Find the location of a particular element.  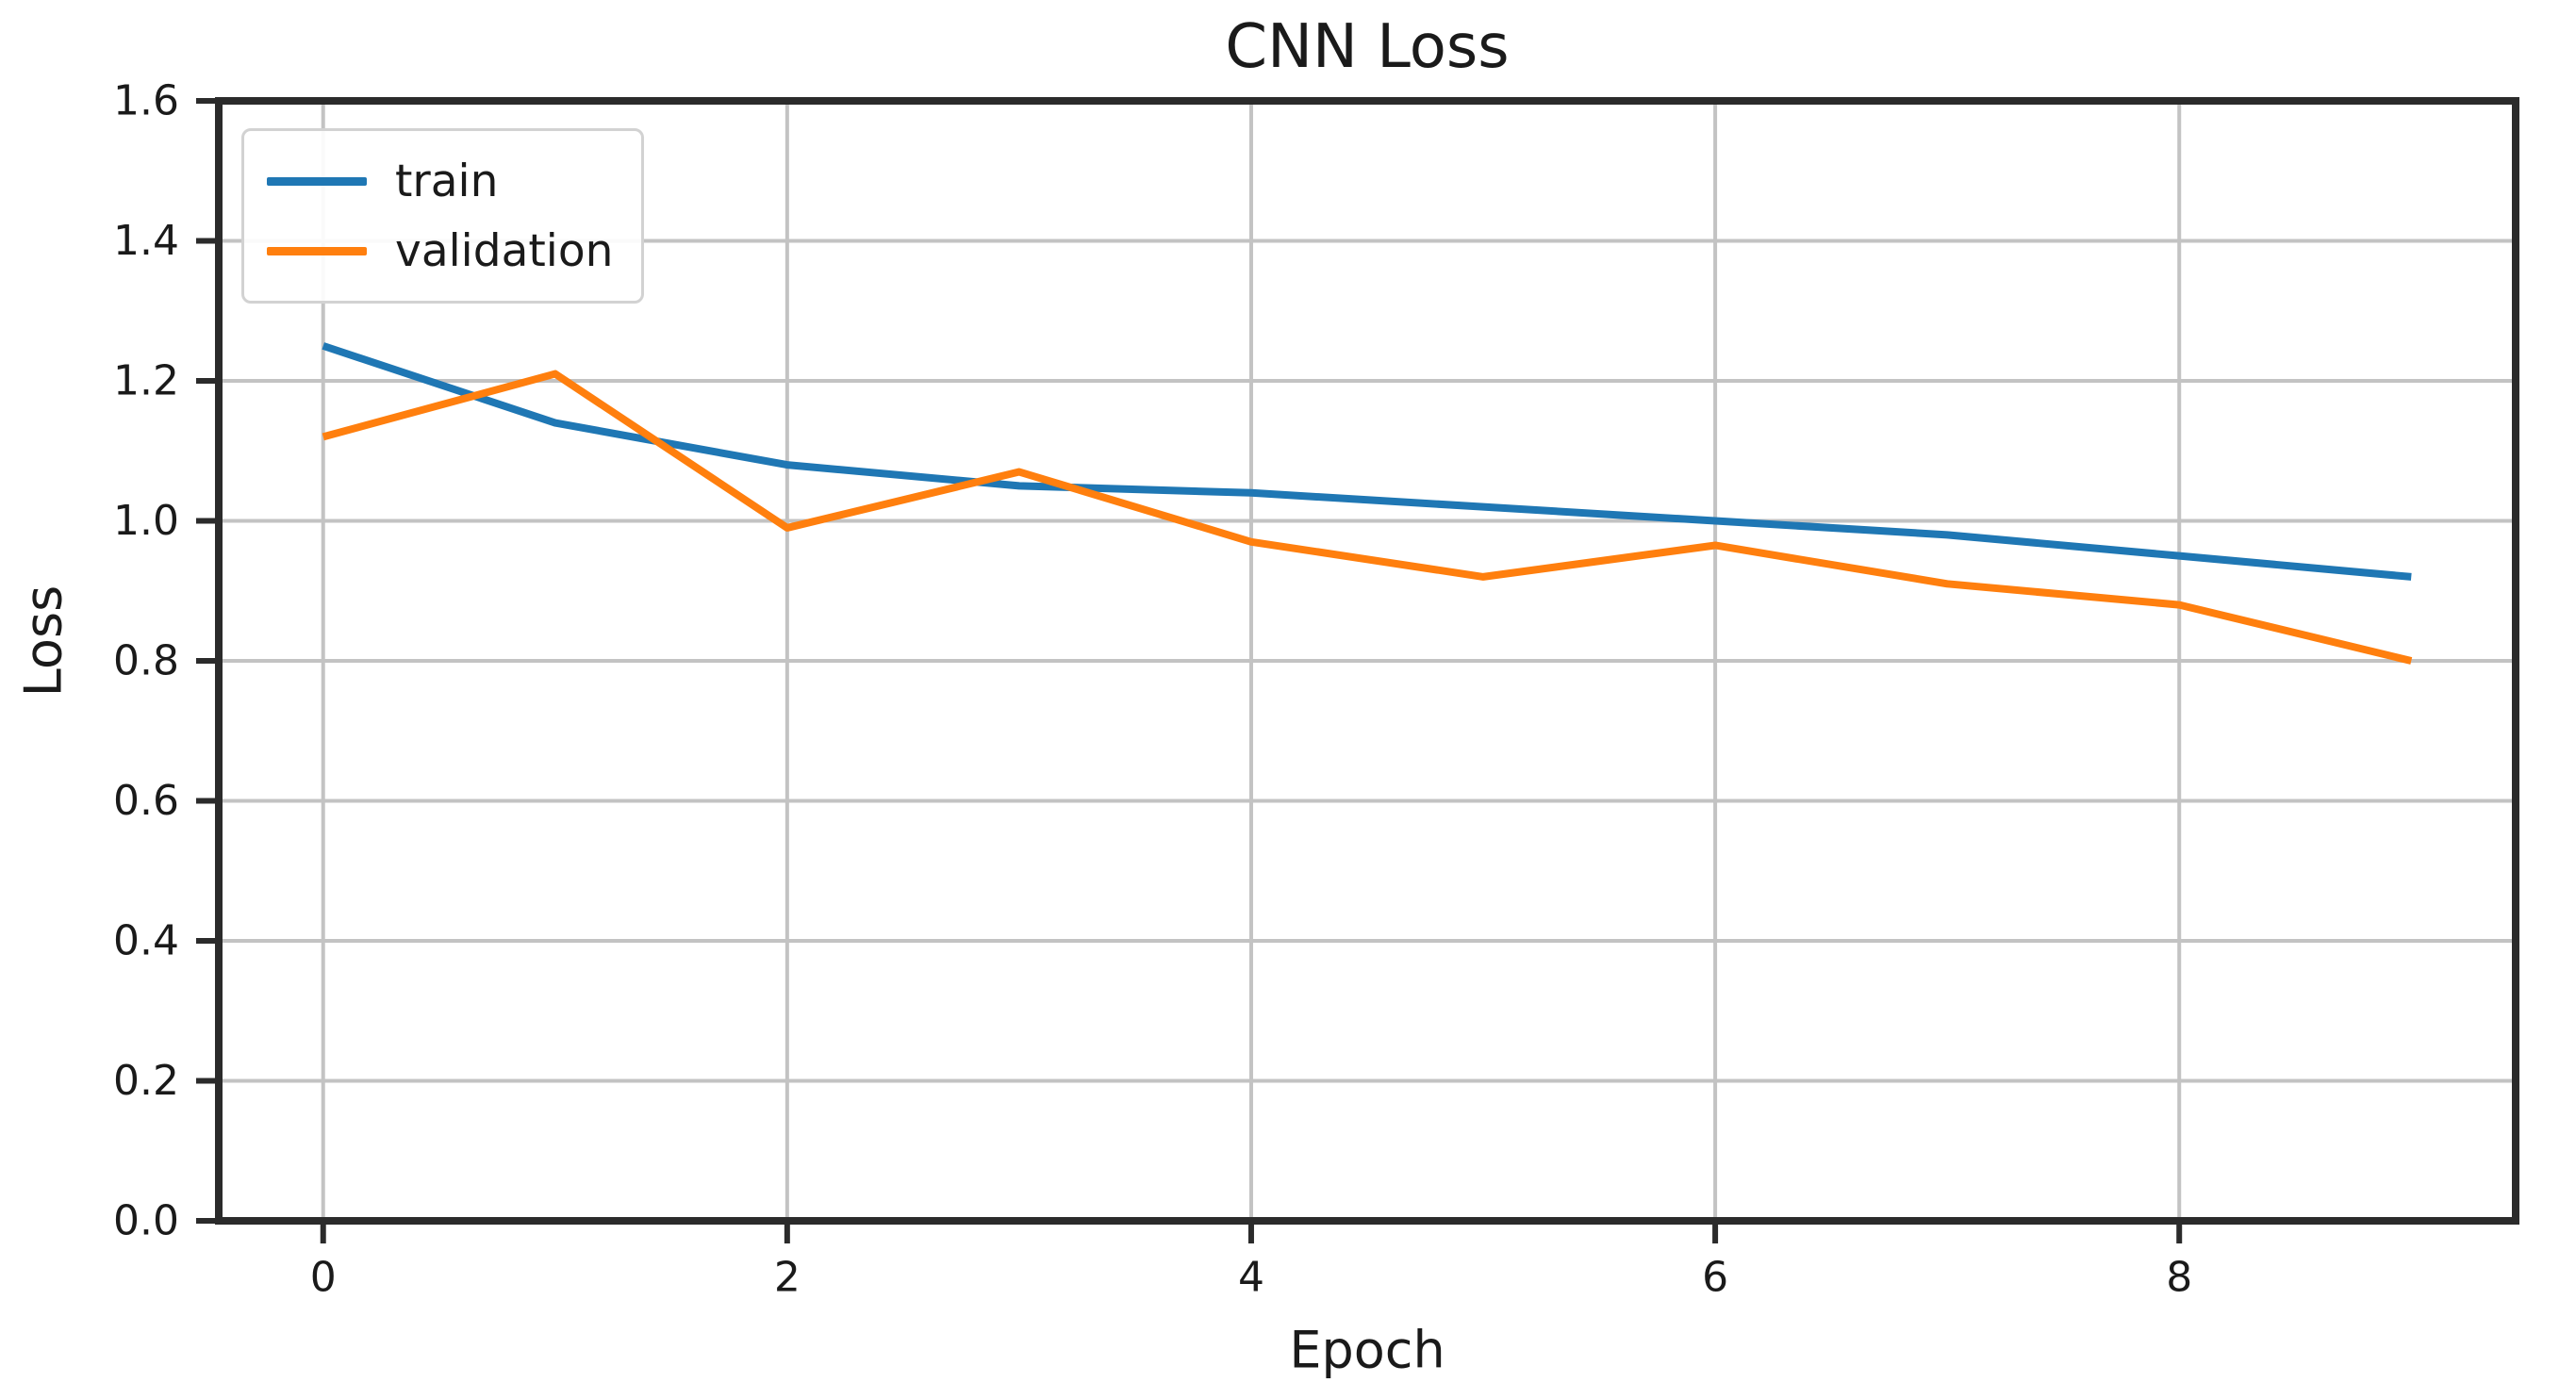

legend-label: train is located at coordinates (447, 181).